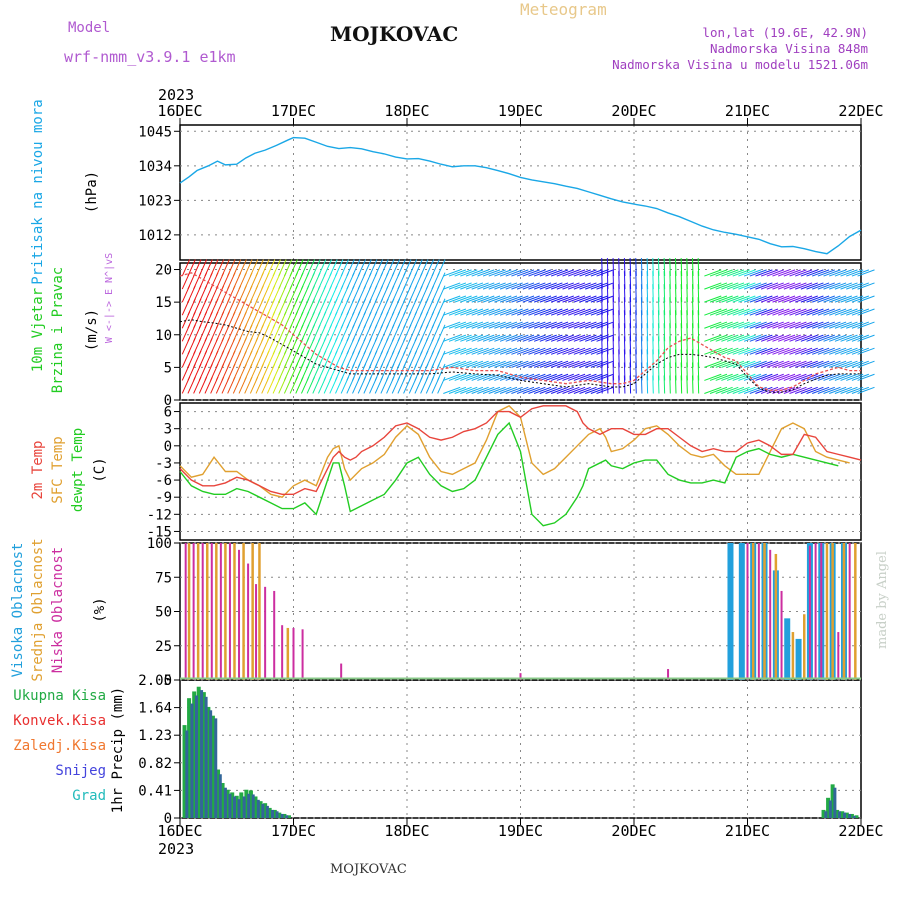  I want to click on y-tick-label: 25, so click(163, 647).